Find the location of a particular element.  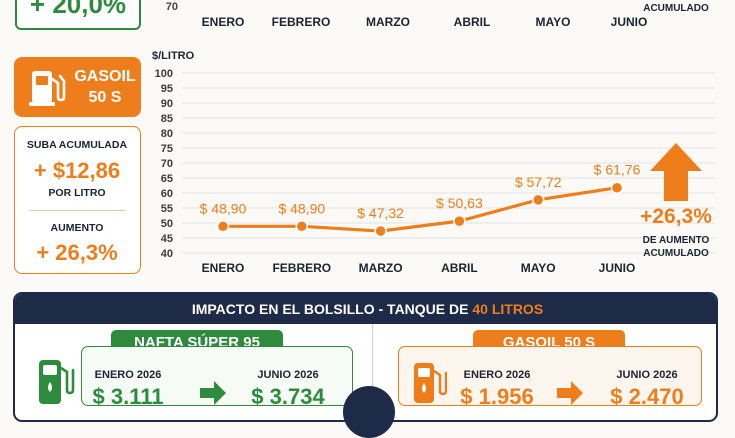

series-line is located at coordinates (420, 209).